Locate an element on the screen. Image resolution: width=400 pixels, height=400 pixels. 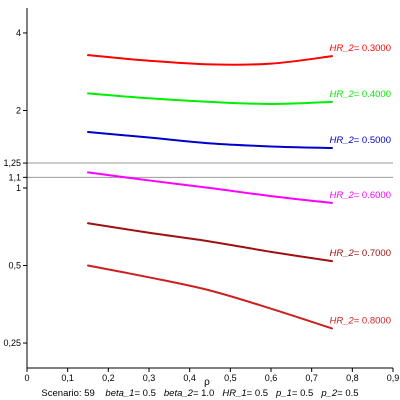
x-axis-label: ρ is located at coordinates (207, 382).